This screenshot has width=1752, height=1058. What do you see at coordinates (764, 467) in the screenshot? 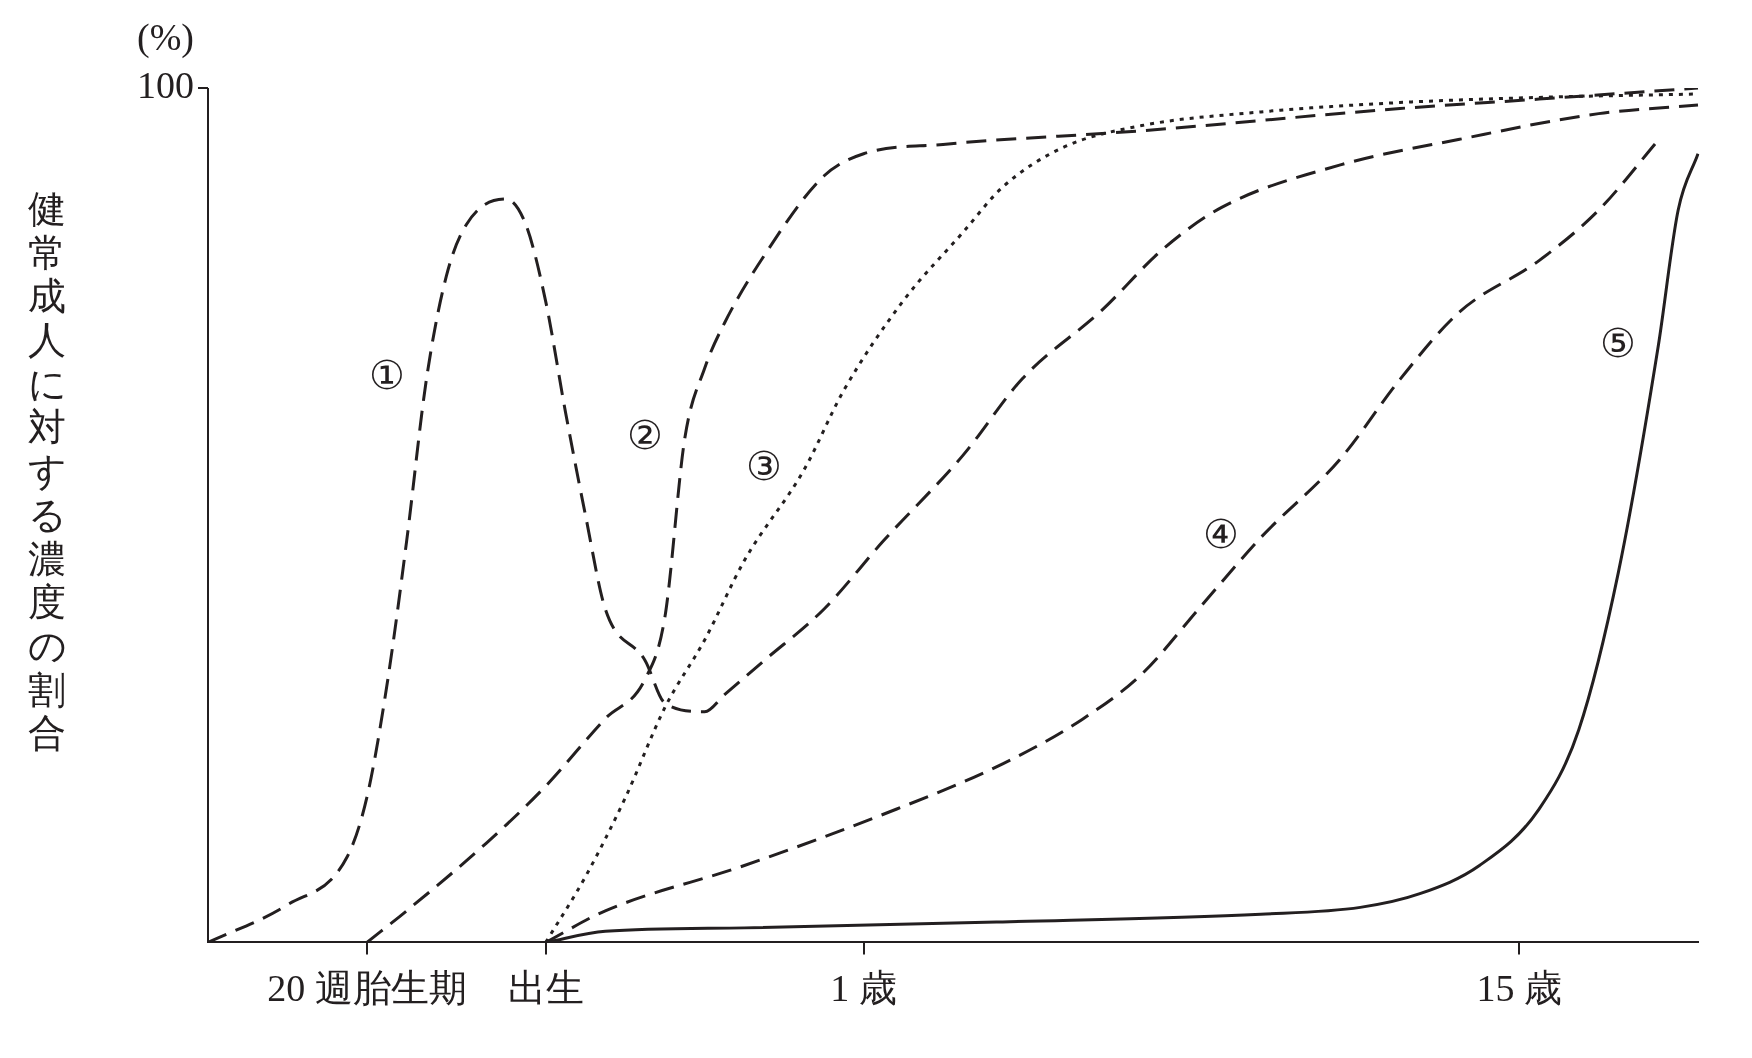
I see `series-label: ③` at bounding box center [764, 467].